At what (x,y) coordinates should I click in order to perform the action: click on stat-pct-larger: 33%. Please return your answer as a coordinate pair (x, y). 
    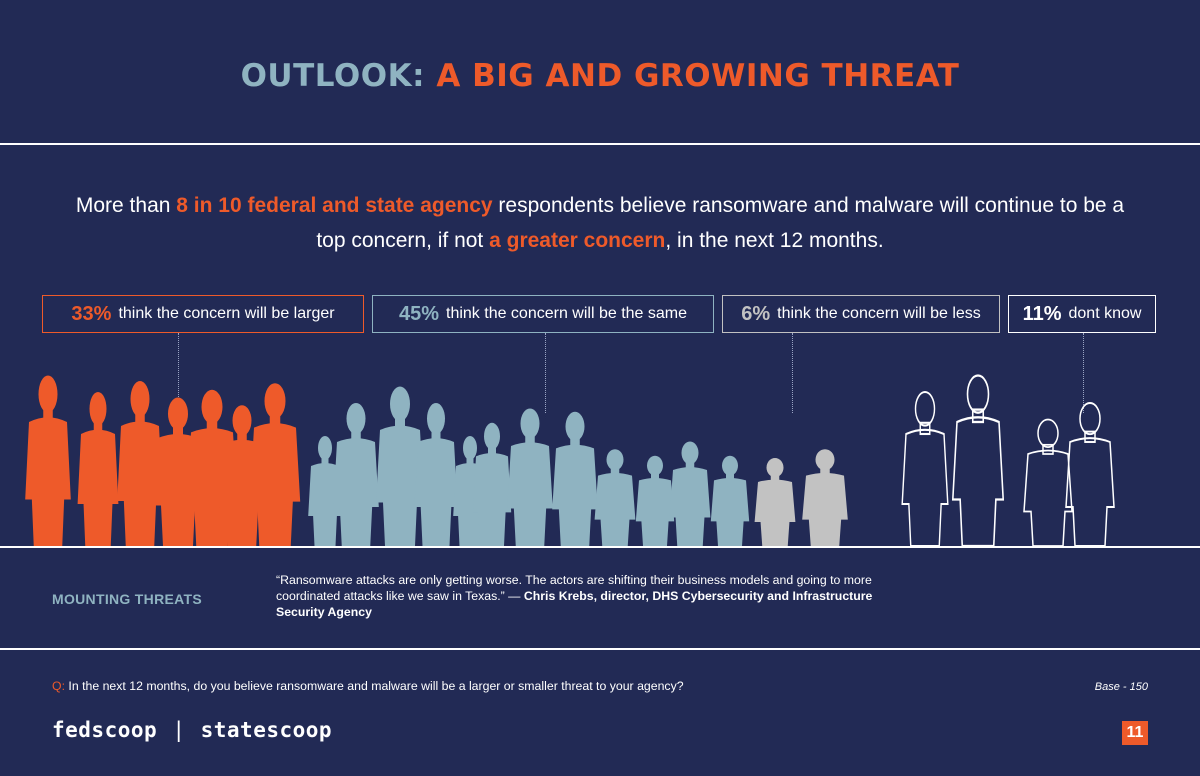
    Looking at the image, I should click on (91, 313).